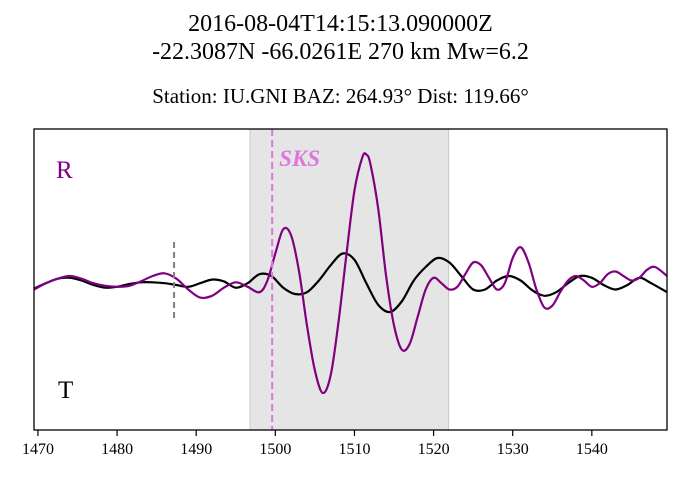  What do you see at coordinates (340, 52) in the screenshot?
I see `title-event-location: -22.3087N -66.0261E 270 km Mw=6.2` at bounding box center [340, 52].